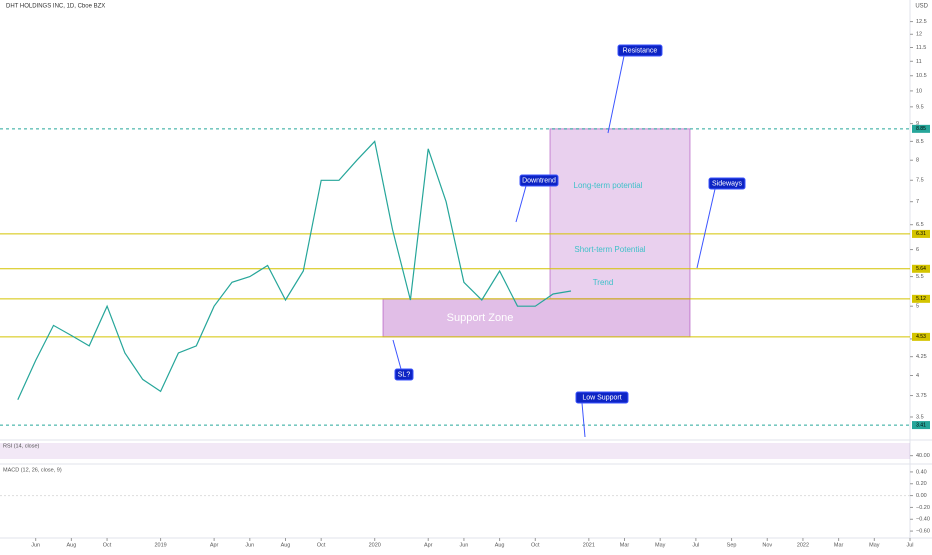  What do you see at coordinates (917, 202) in the screenshot?
I see `y-tick-label: 7` at bounding box center [917, 202].